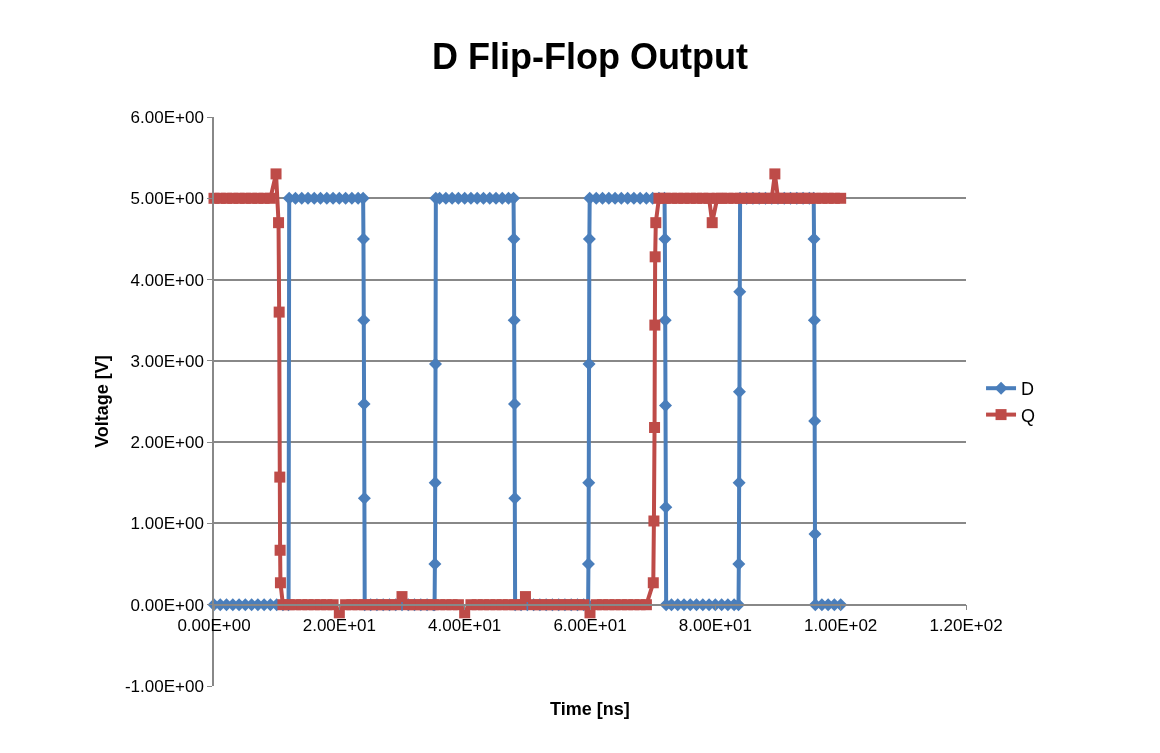  I want to click on legend-label: Q, so click(1028, 415).